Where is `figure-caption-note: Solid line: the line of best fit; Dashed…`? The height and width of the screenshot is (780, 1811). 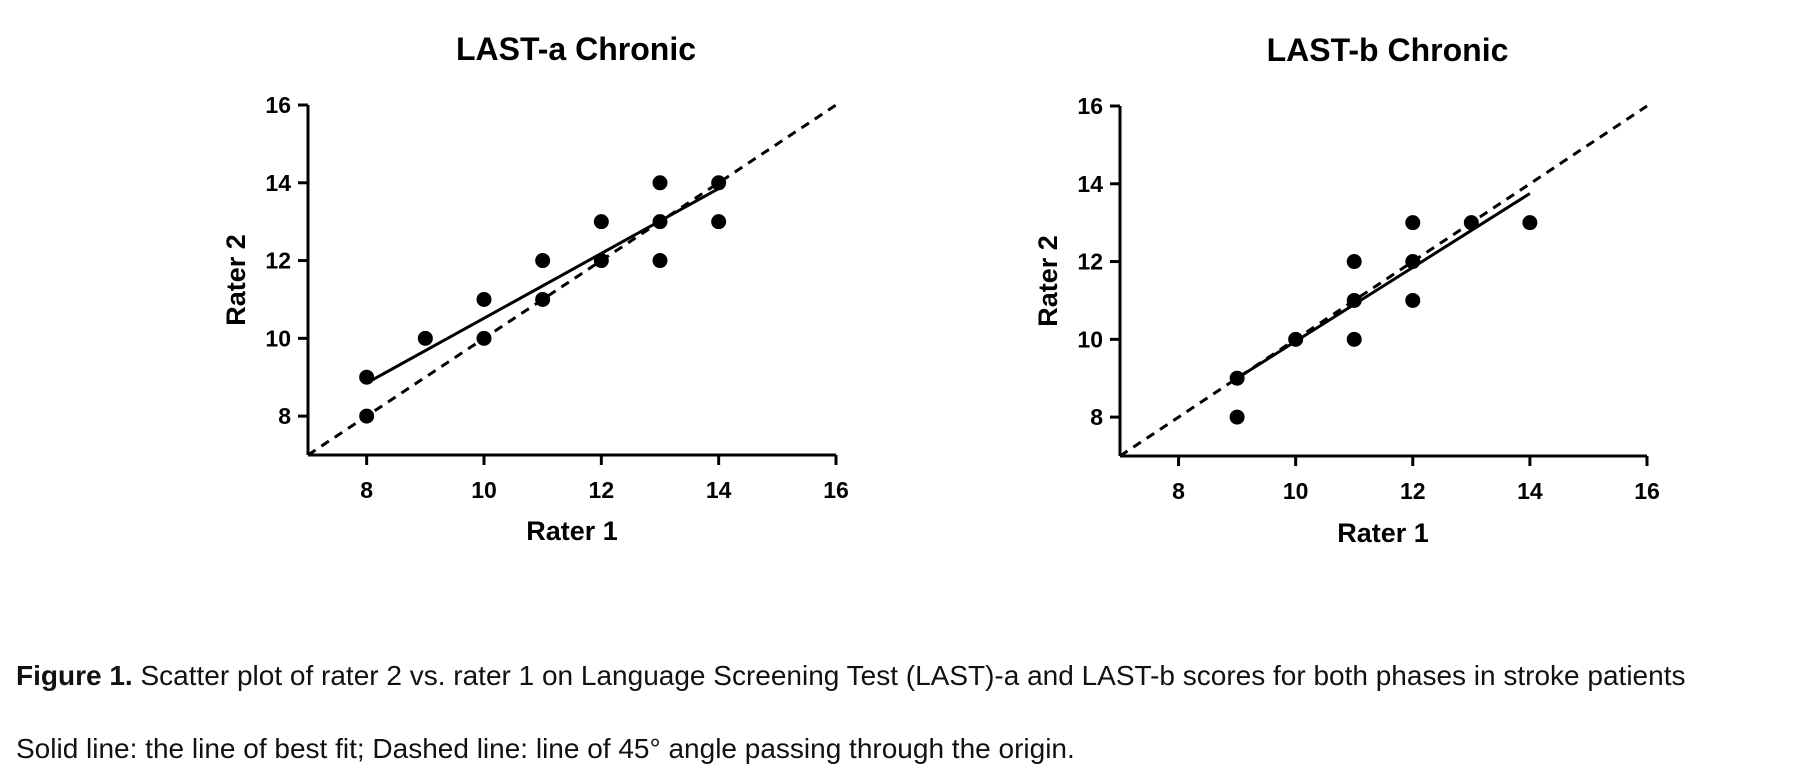 figure-caption-note: Solid line: the line of best fit; Dashed… is located at coordinates (545, 748).